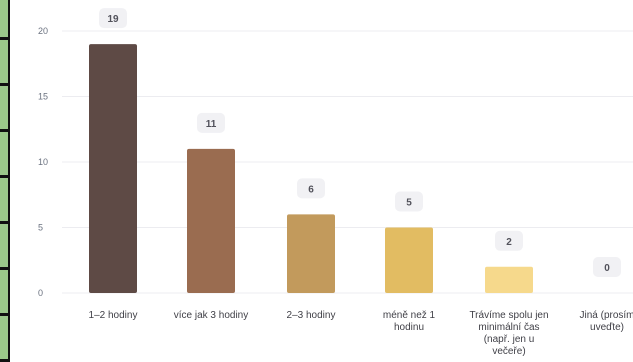 The image size is (633, 362). I want to click on data-label: 6, so click(311, 189).